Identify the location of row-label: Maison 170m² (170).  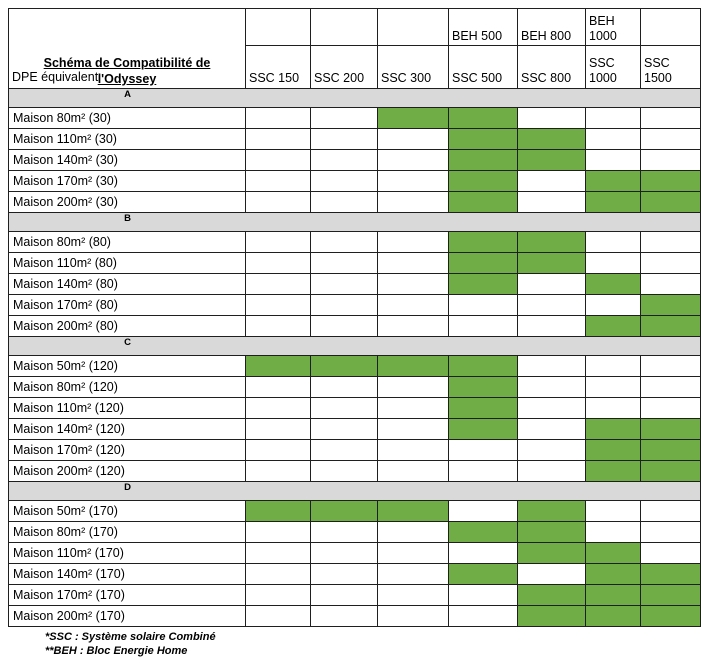
(127, 595).